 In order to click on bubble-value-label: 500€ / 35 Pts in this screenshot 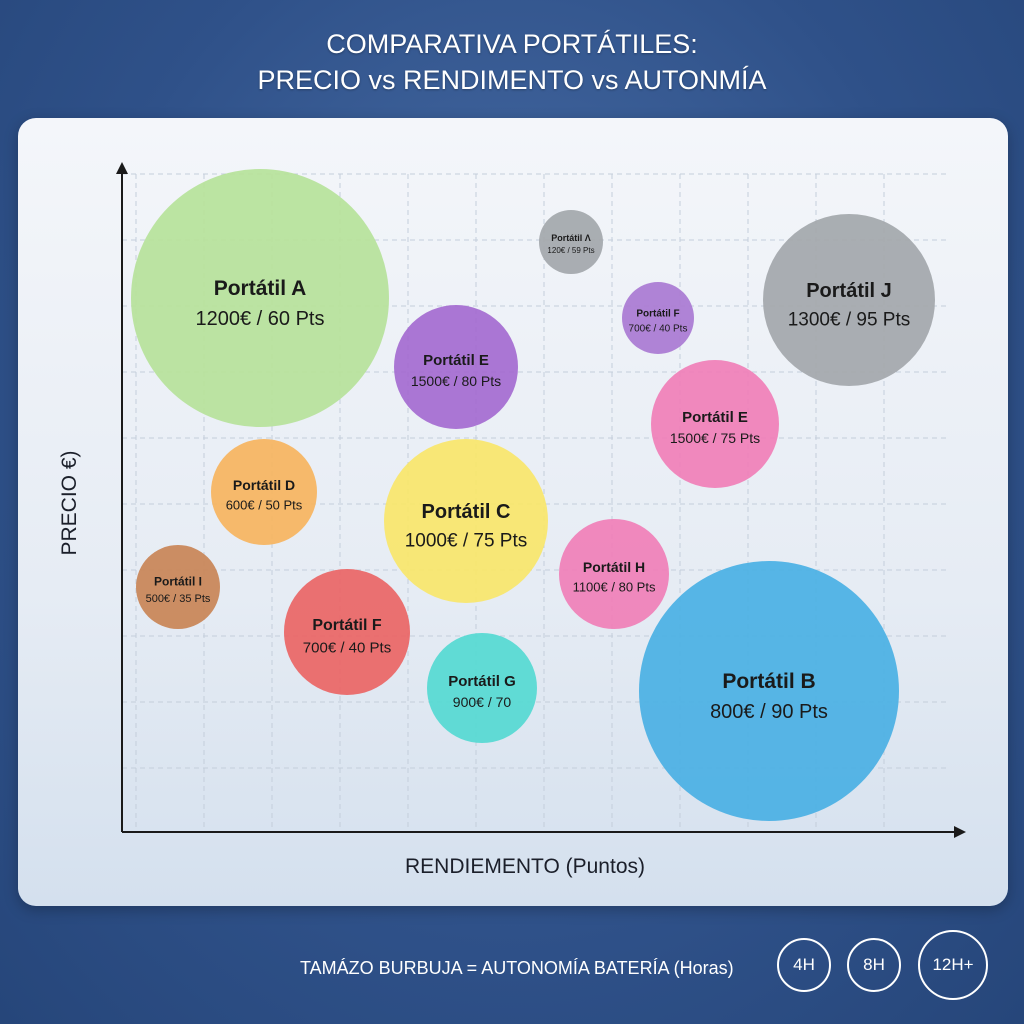, I will do `click(178, 599)`.